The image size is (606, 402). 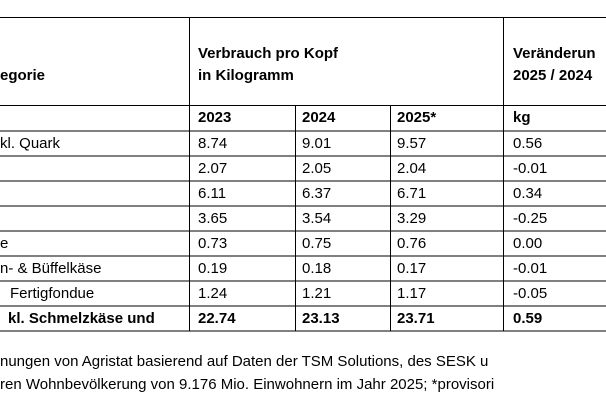 I want to click on cell-value: 0.73, so click(x=212, y=243).